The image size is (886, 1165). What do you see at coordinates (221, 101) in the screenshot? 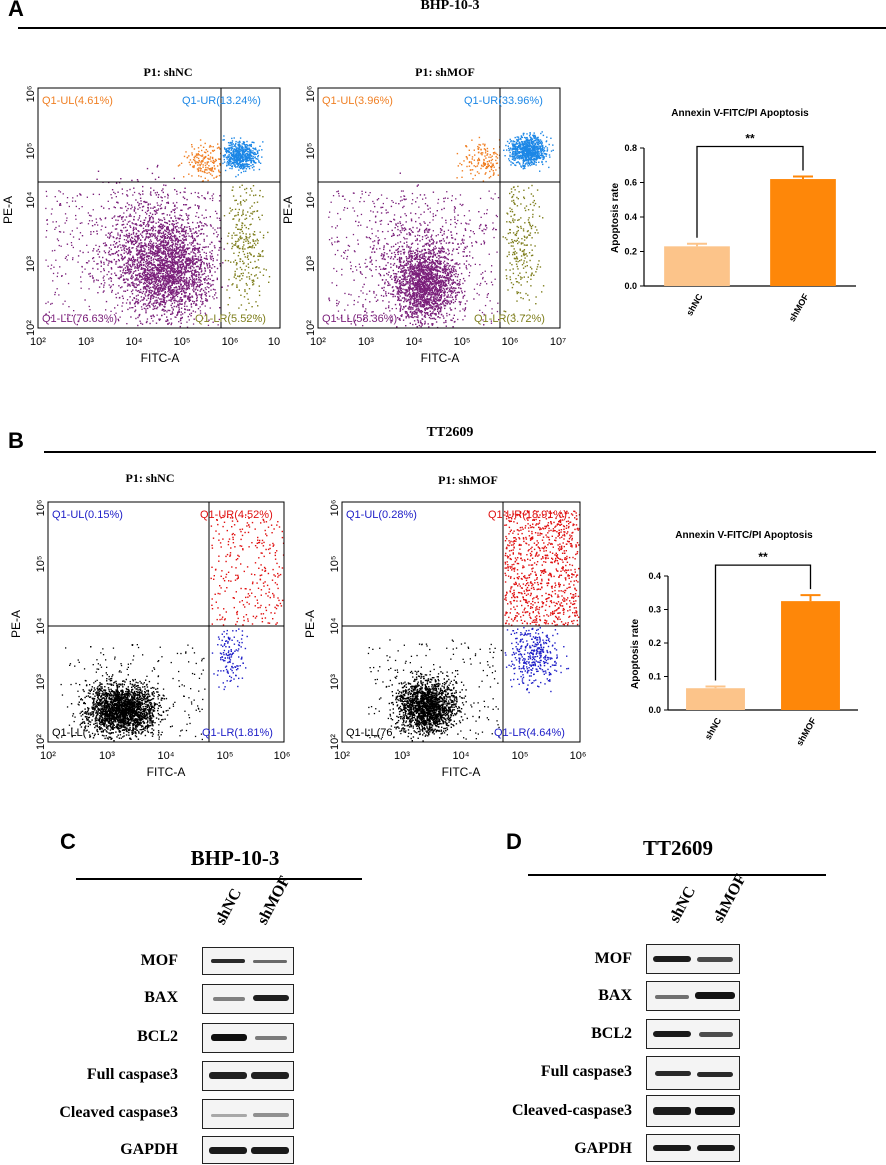
I see `flow-a1-ur: Q1-UR(13.24%)` at bounding box center [221, 101].